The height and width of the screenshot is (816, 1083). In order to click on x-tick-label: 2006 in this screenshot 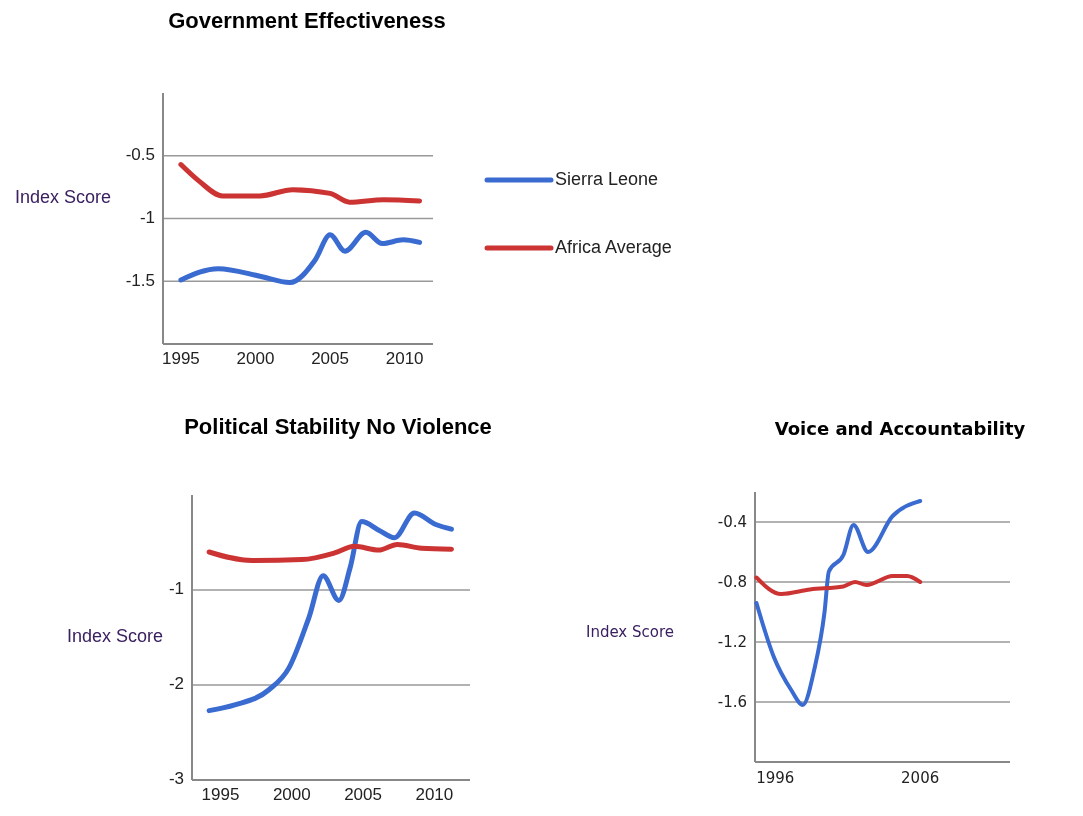, I will do `click(920, 777)`.